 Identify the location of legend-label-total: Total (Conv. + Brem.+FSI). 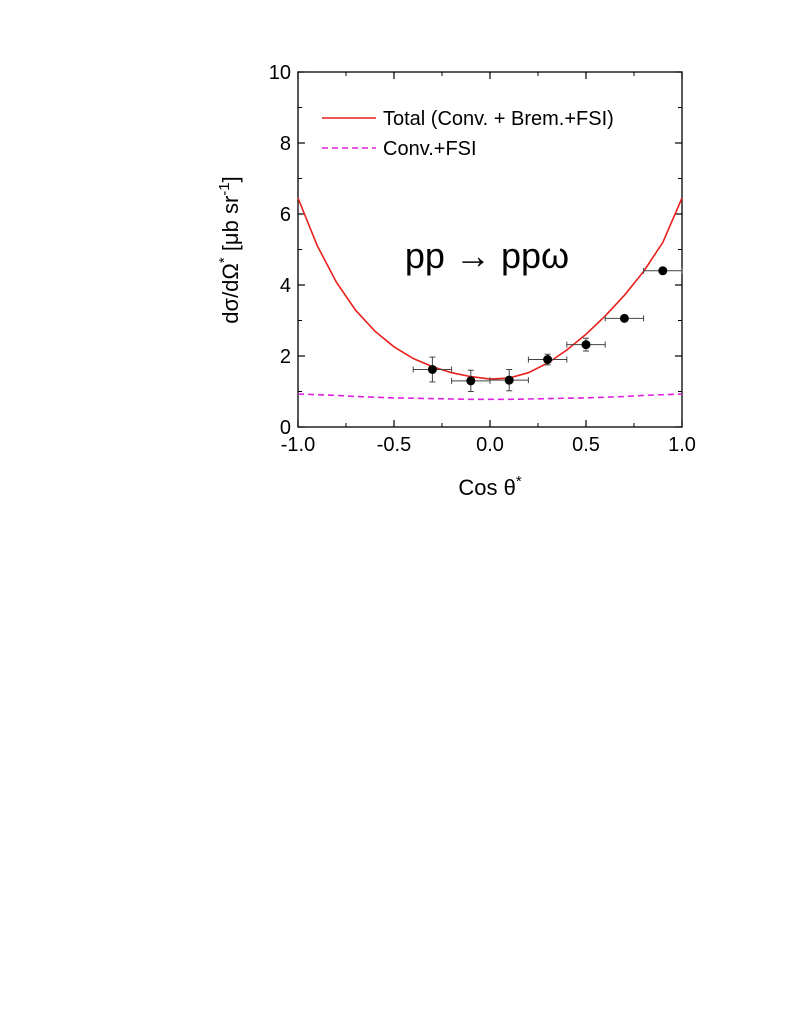
(498, 119).